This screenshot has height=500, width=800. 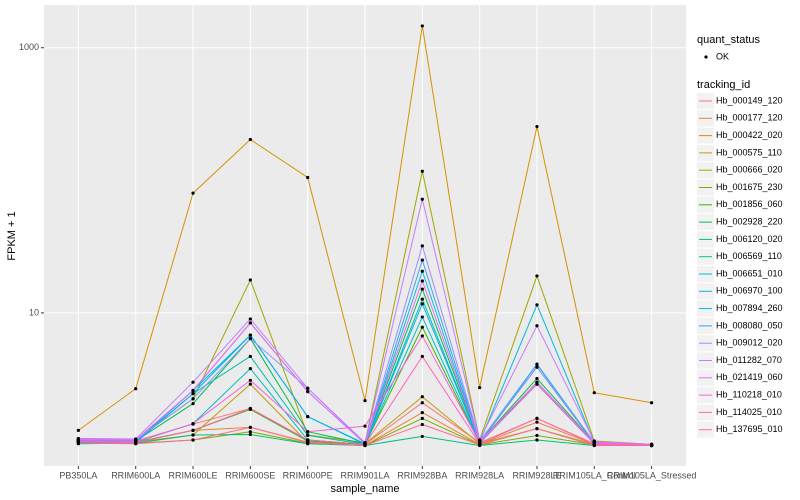 I want to click on legend-label: Hb_114025_010, so click(x=749, y=412).